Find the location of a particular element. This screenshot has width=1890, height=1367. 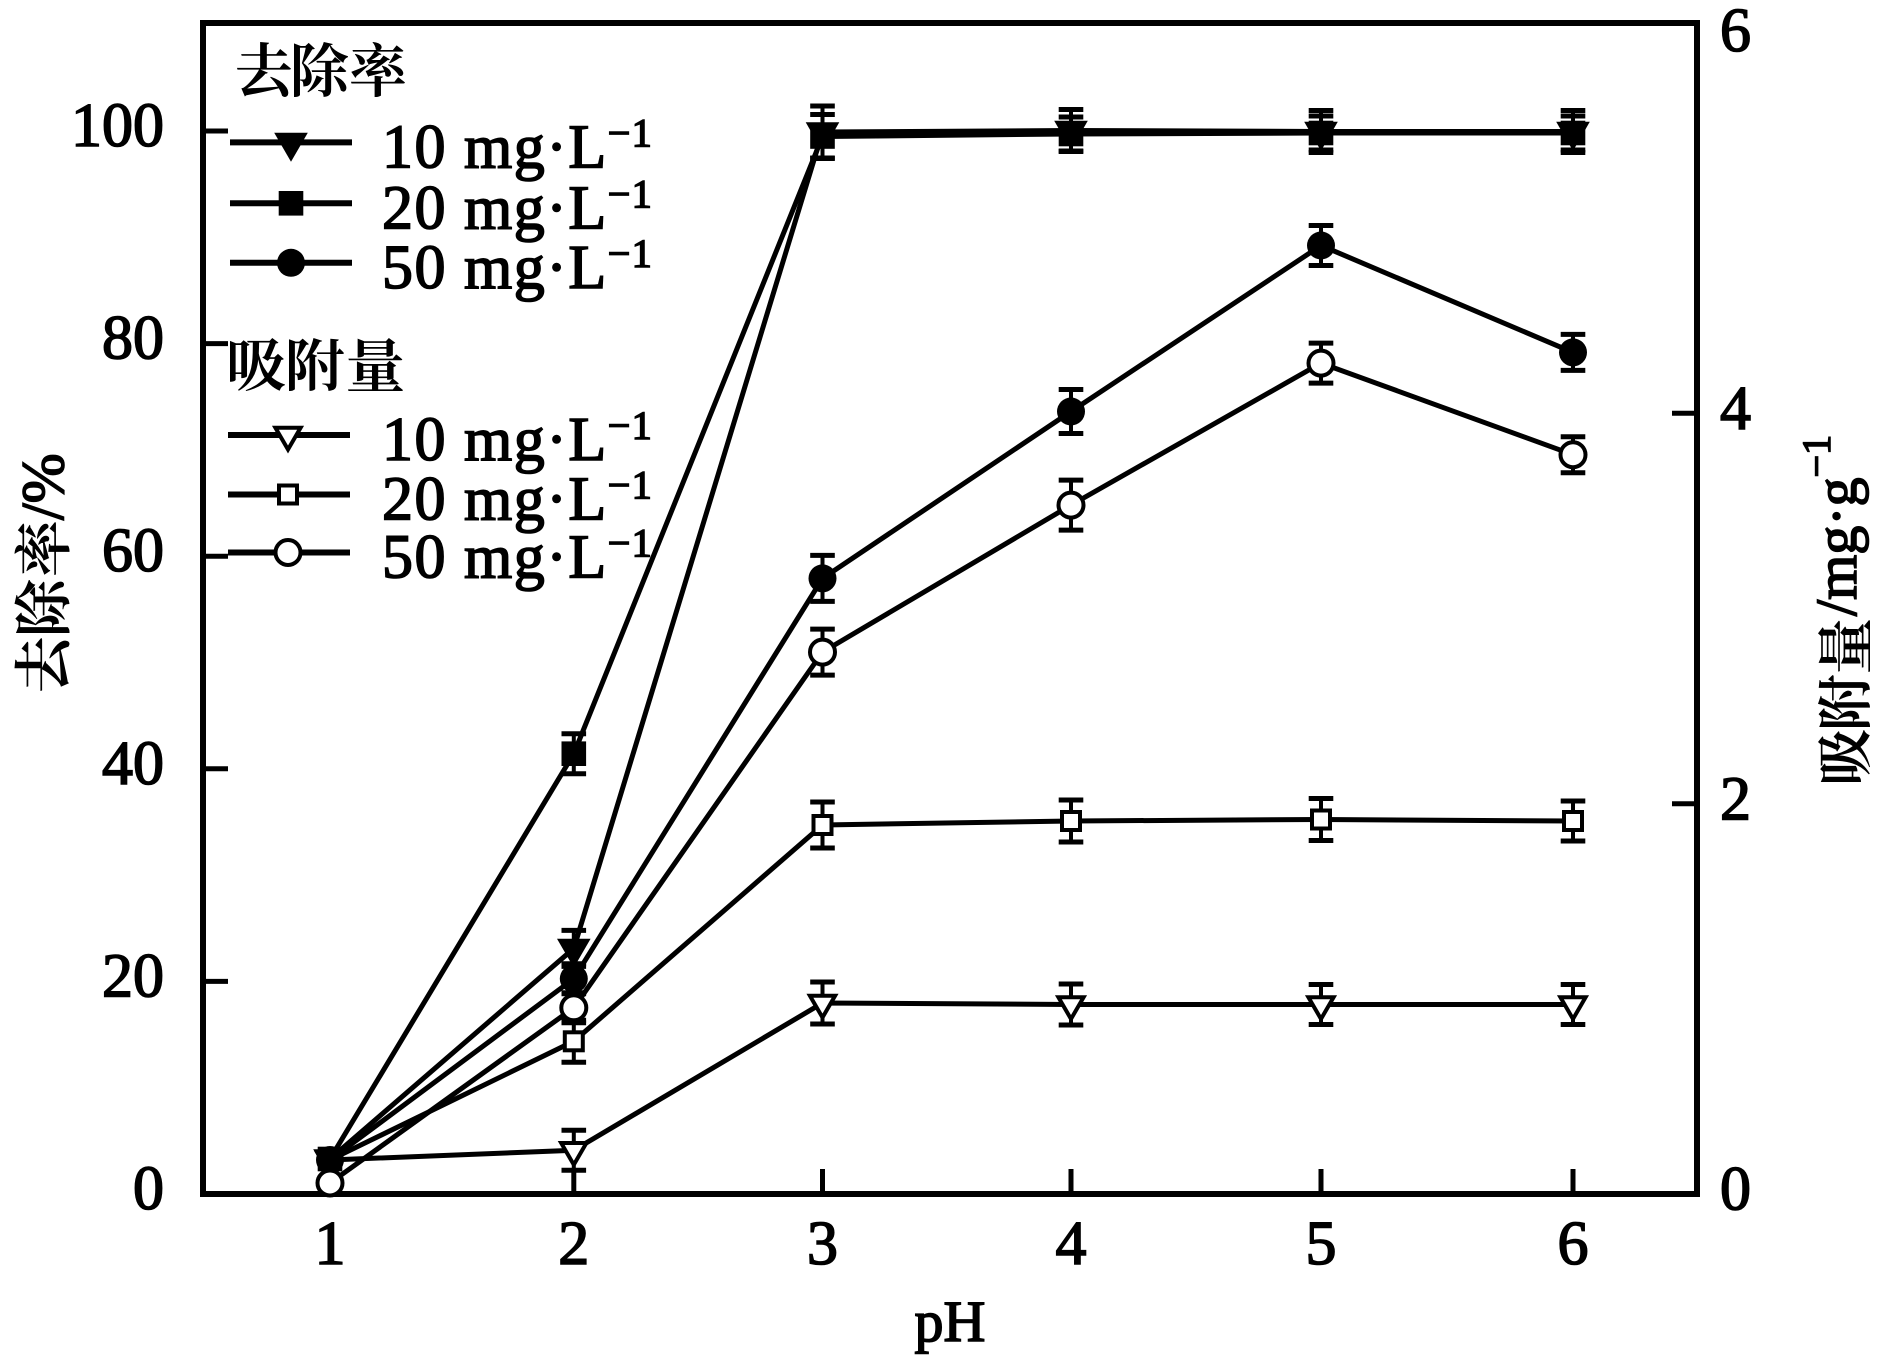

svg-text: 20 is located at coordinates (133, 976).